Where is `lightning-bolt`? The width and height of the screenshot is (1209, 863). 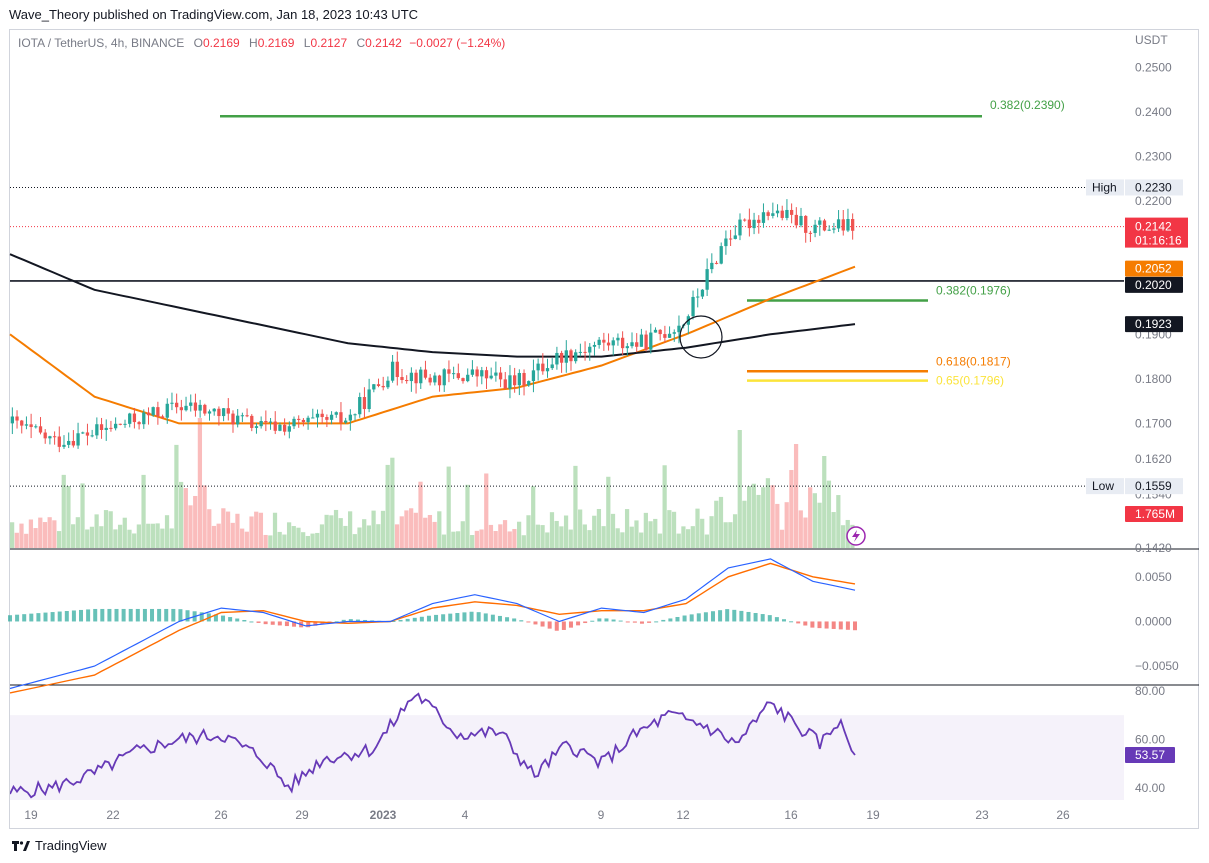
lightning-bolt is located at coordinates (856, 536).